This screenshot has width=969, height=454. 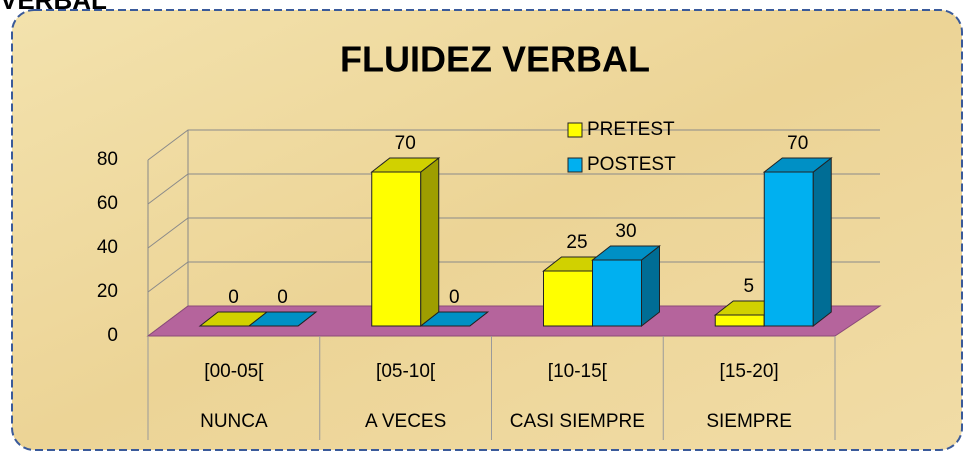 What do you see at coordinates (749, 421) in the screenshot?
I see `x-group-label: SIEMPRE` at bounding box center [749, 421].